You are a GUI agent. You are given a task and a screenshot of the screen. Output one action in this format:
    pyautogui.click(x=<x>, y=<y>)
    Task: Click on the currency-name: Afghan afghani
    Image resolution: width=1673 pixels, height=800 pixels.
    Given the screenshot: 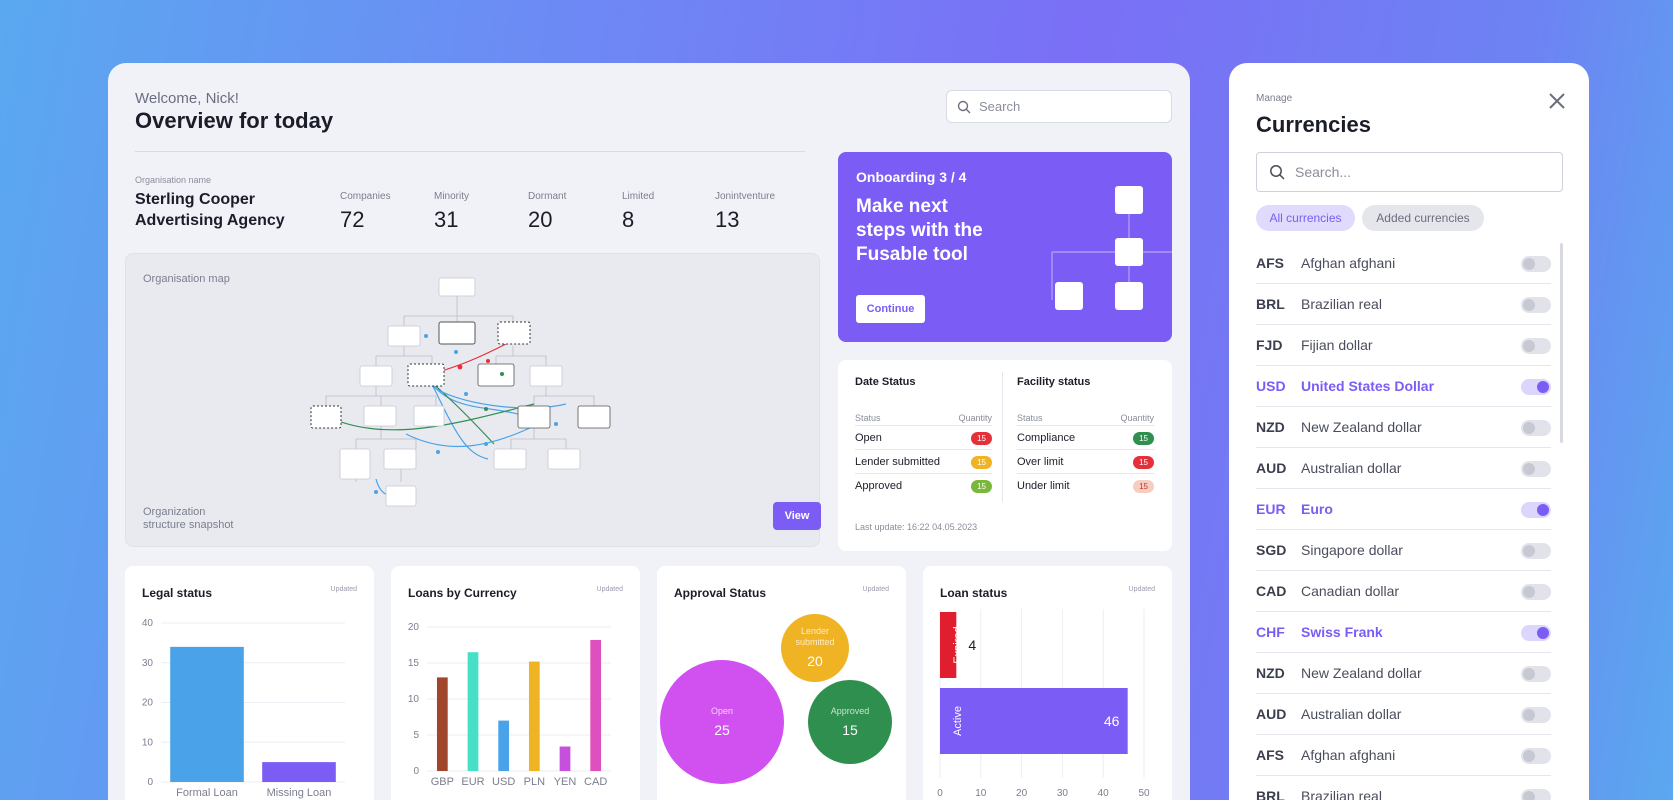 What is the action you would take?
    pyautogui.click(x=1348, y=755)
    